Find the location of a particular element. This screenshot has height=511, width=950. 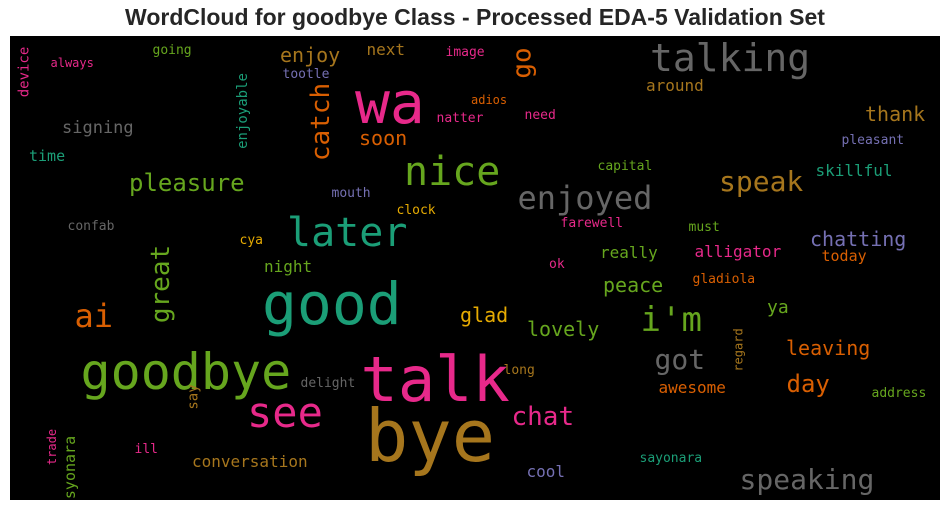

word-peace: peace is located at coordinates (633, 285).